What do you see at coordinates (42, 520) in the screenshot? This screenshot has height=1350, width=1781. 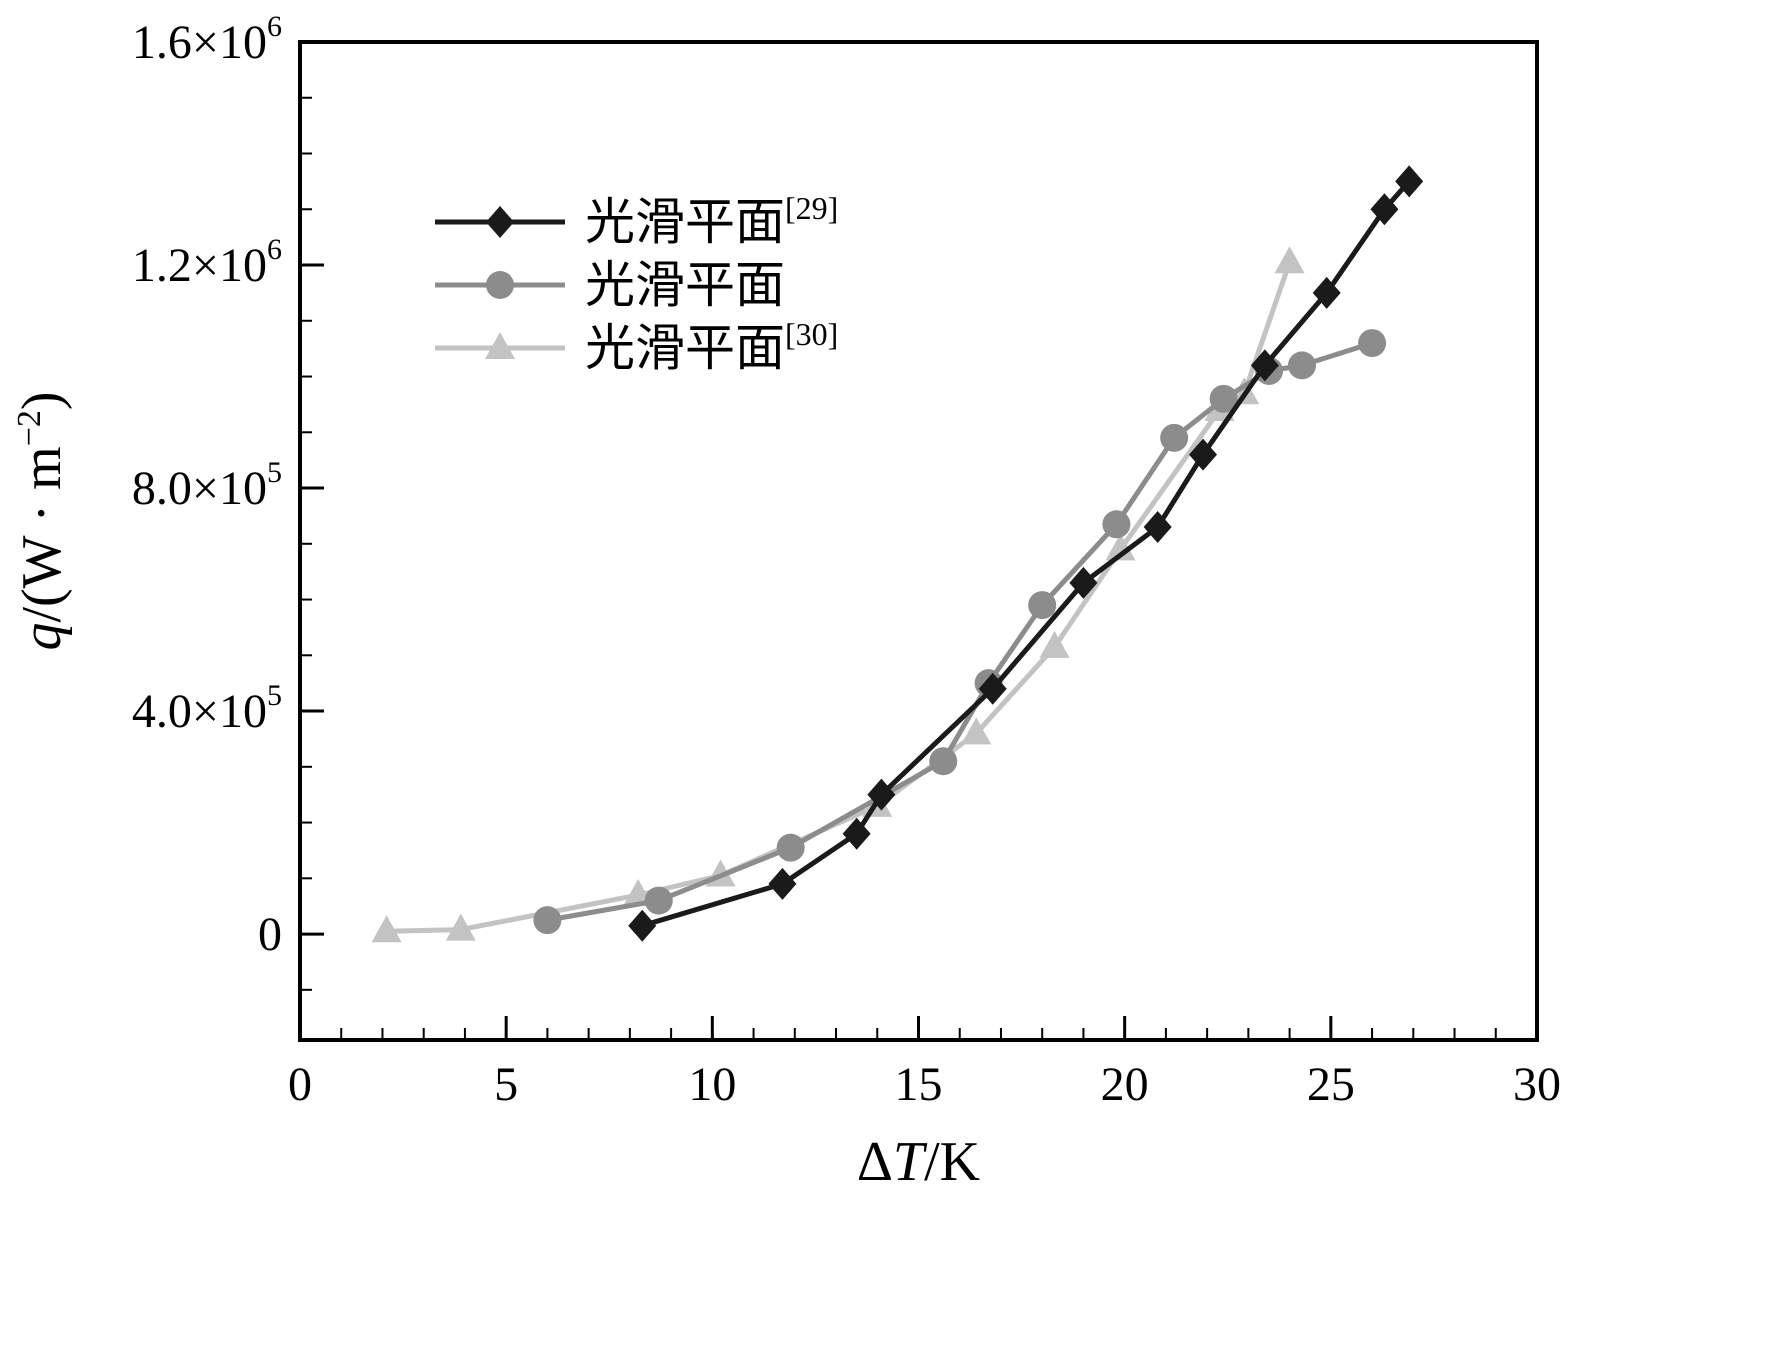 I see `y-axis-label: q/(W · m−2)` at bounding box center [42, 520].